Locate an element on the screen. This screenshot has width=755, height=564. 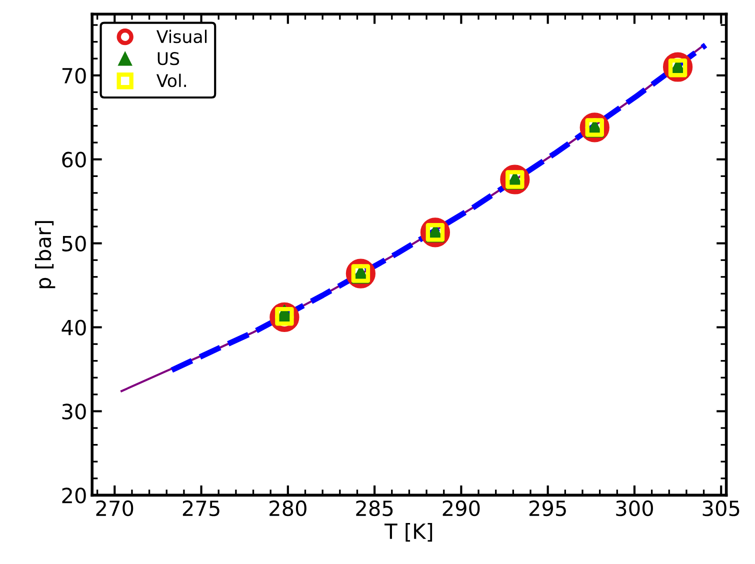
legend-label: US is located at coordinates (169, 59).